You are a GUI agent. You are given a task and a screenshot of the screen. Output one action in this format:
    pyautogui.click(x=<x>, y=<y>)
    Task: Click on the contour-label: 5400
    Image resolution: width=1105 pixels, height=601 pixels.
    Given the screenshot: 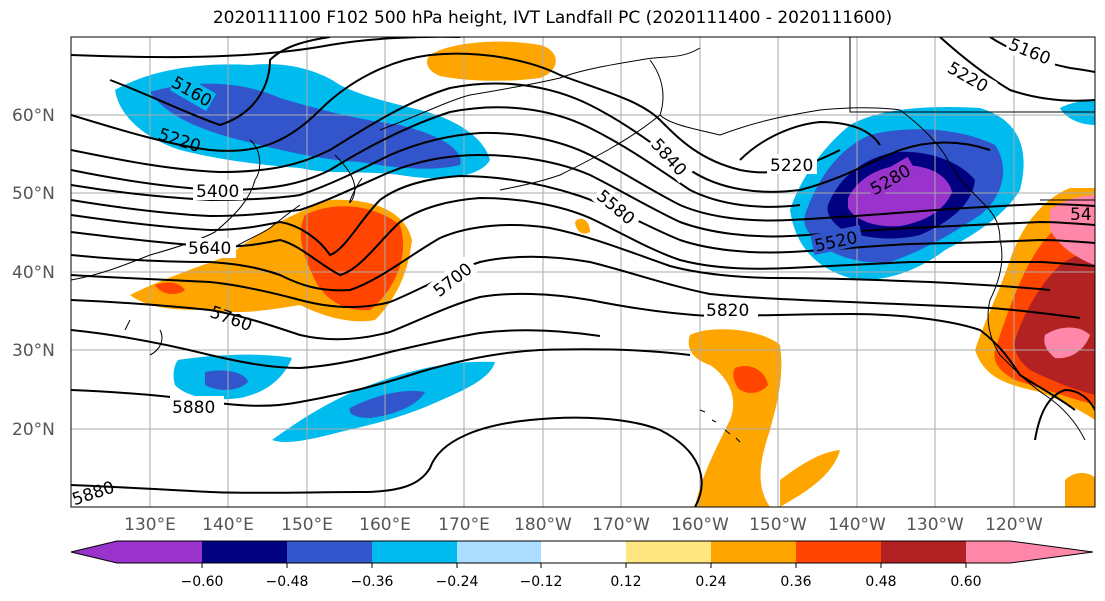 What is the action you would take?
    pyautogui.click(x=217, y=192)
    